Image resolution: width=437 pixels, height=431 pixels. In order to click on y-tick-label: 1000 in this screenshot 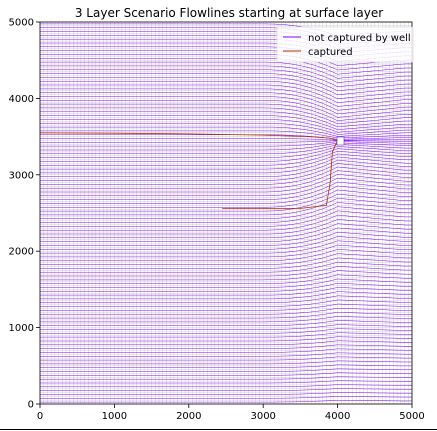, I will do `click(21, 328)`.